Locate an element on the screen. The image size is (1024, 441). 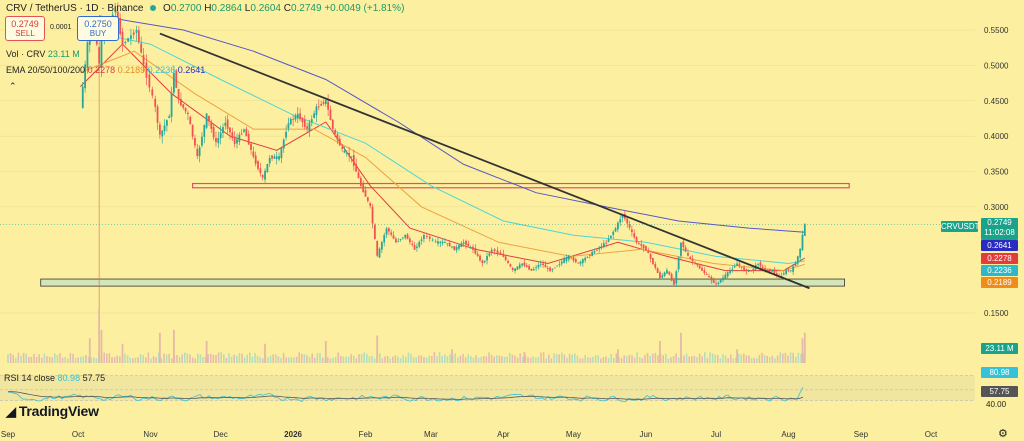
ema200-value: 0.2641 is located at coordinates (191, 70).